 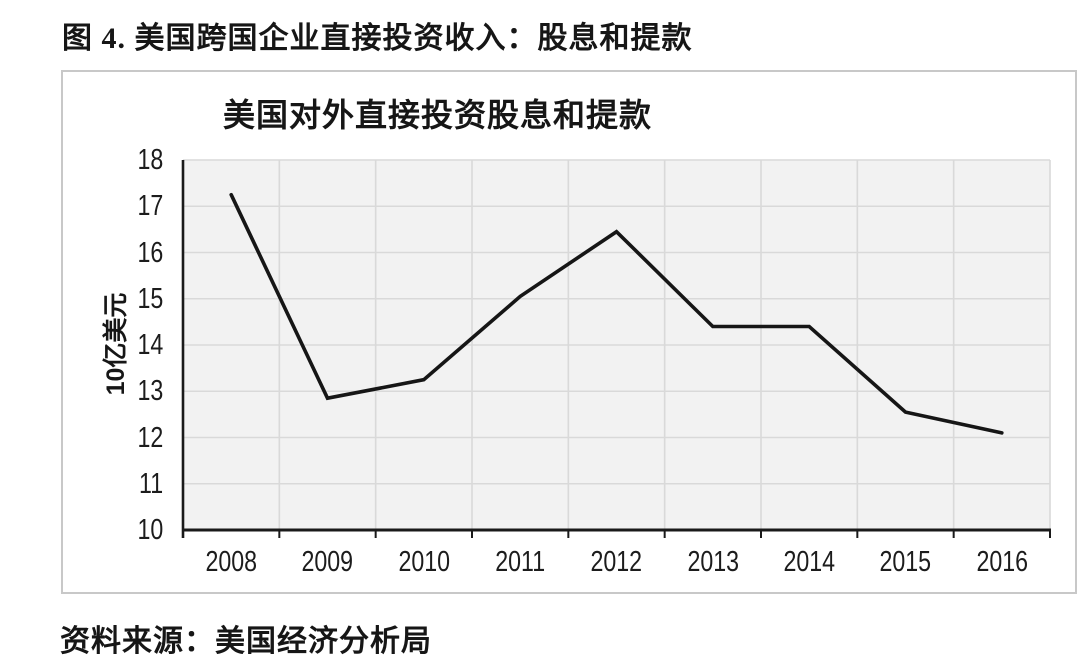 I want to click on y-tick-label: 16, so click(x=150, y=252).